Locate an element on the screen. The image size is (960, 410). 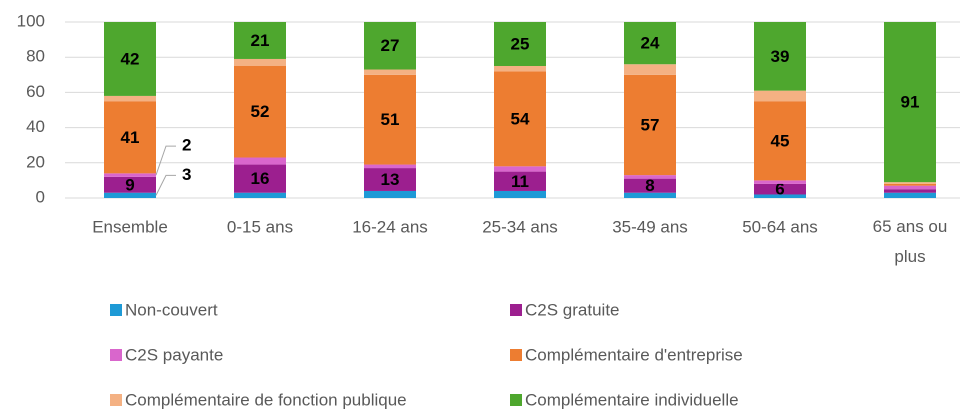
y-tick-label: 80 is located at coordinates (35, 56).